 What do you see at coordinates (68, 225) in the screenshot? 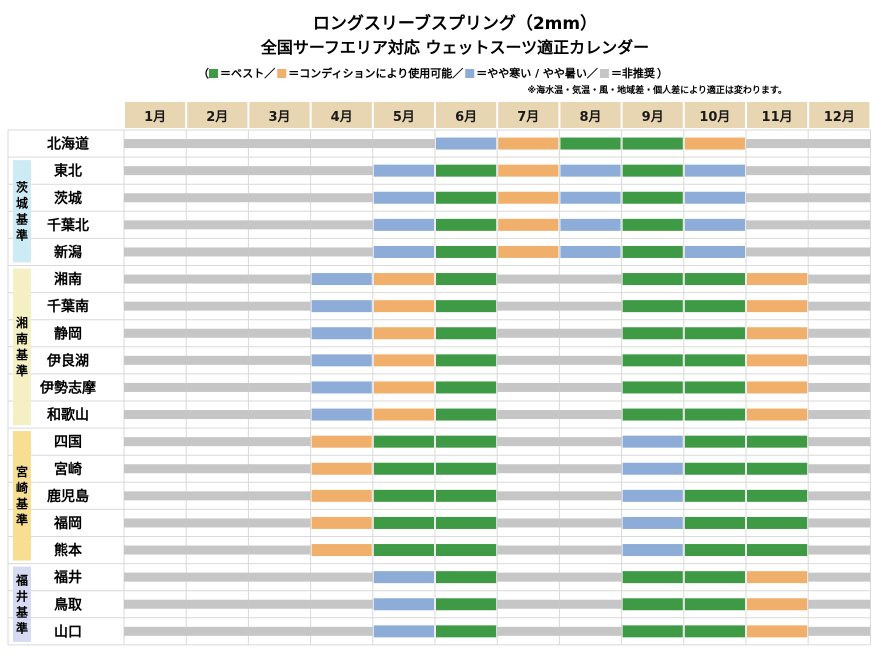
I see `region-label: 千葉北` at bounding box center [68, 225].